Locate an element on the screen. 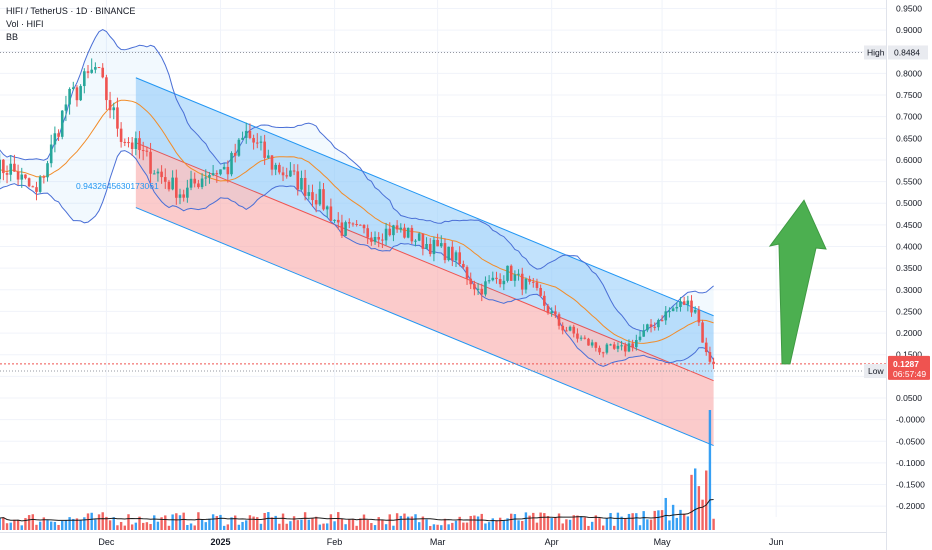 The image size is (932, 550). low-label-tag is located at coordinates (875, 371).